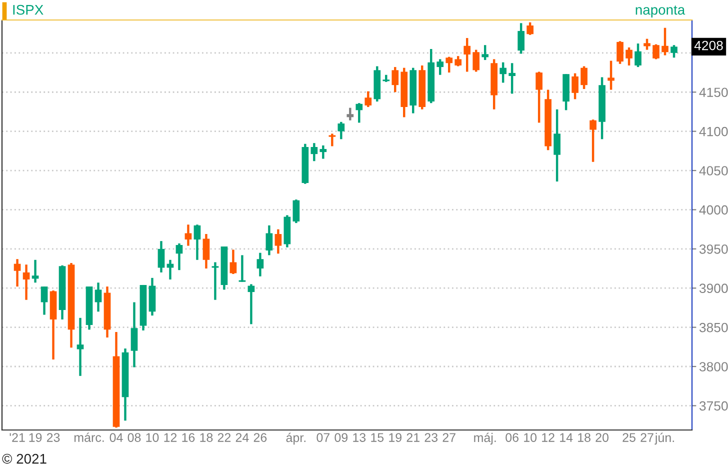  Describe the element at coordinates (661, 12) in the screenshot. I see `chart-subtitle: naponta` at that location.